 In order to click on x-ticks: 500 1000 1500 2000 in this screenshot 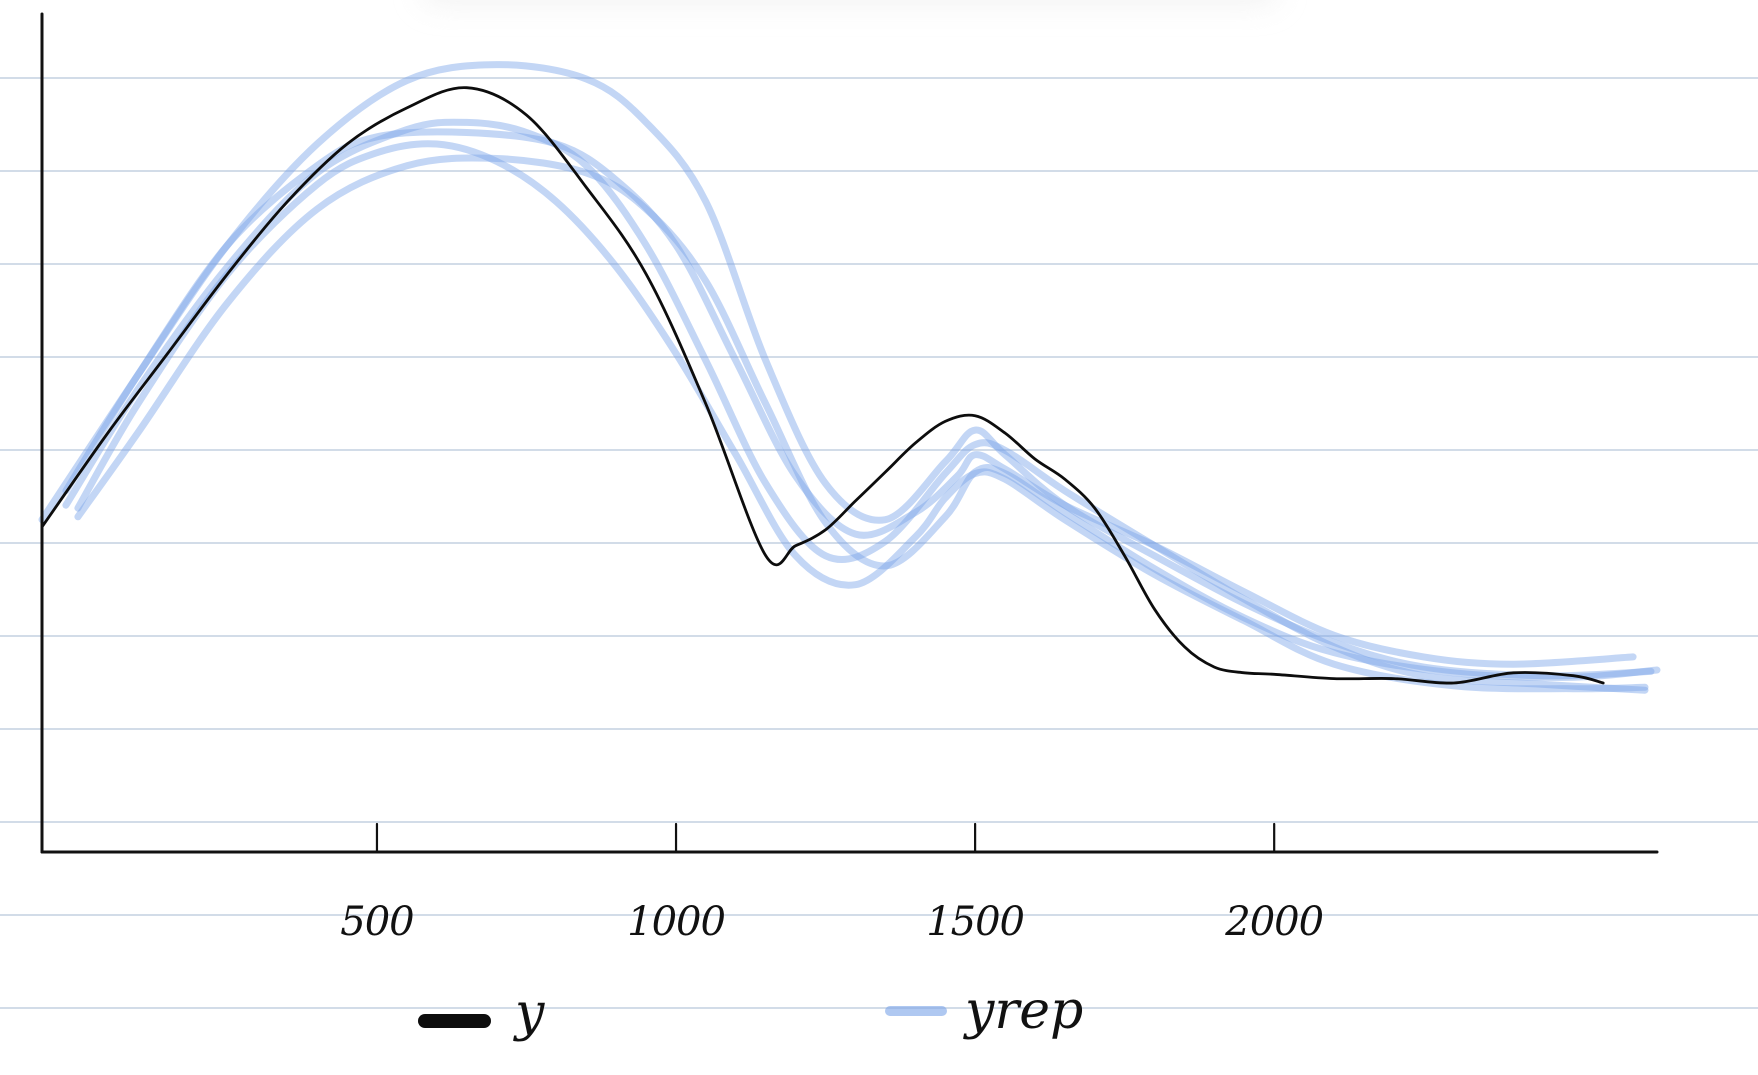, I will do `click(832, 883)`.